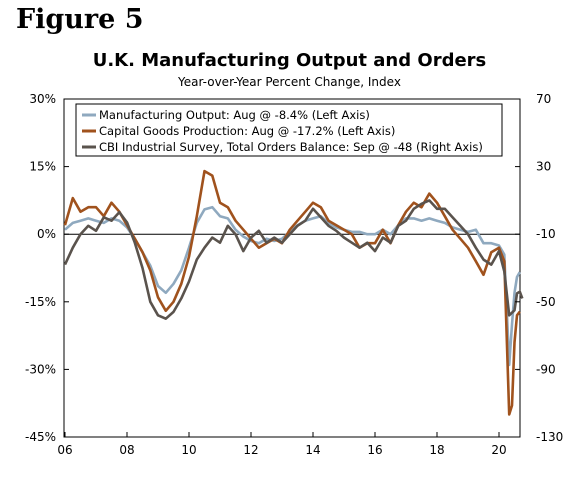 The width and height of the screenshot is (579, 488). What do you see at coordinates (64, 450) in the screenshot?
I see `x-tick-label: 06` at bounding box center [64, 450].